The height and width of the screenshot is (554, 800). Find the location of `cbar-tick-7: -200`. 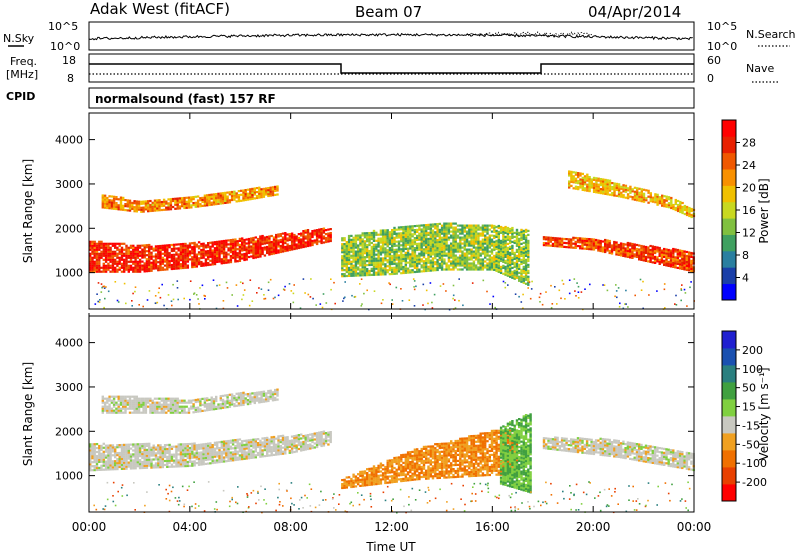

cbar-tick-7: -200 is located at coordinates (754, 482).